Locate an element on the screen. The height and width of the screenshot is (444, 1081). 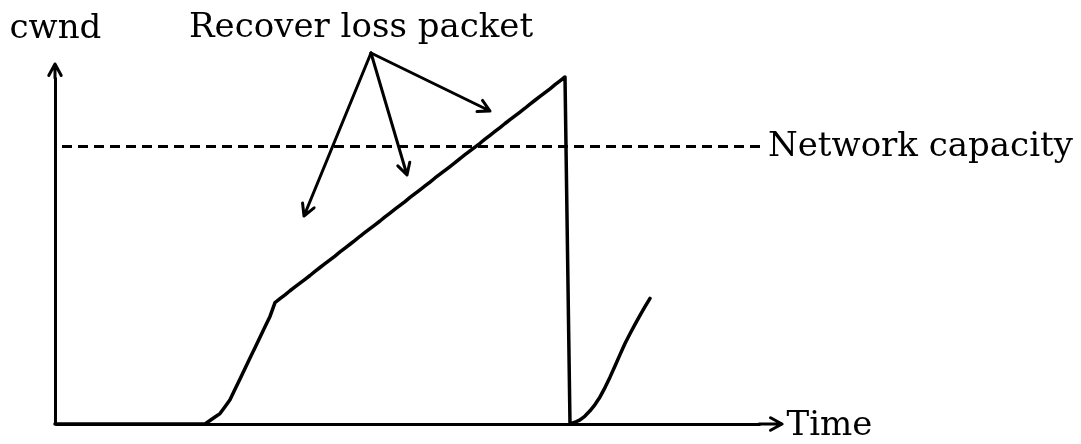
x-axis-title: Time is located at coordinates (829, 422).